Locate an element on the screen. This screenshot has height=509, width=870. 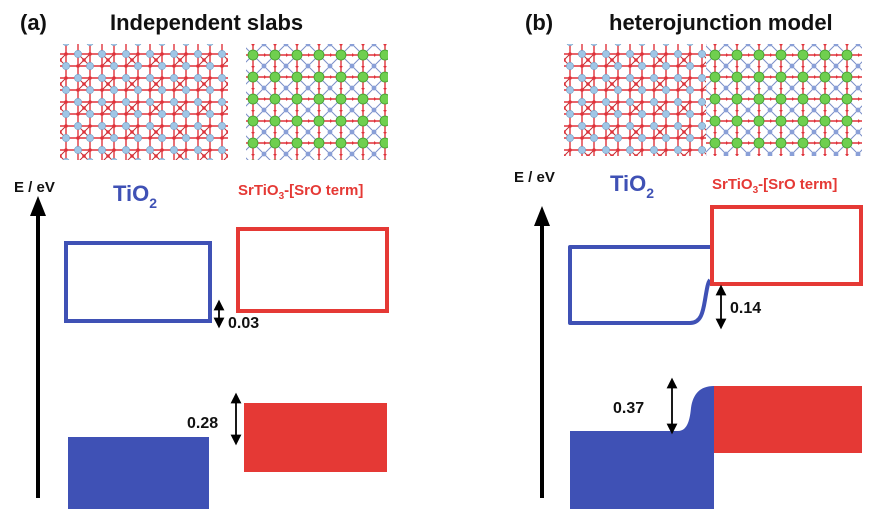
energy-axis-label: E / eV is located at coordinates (34, 187).